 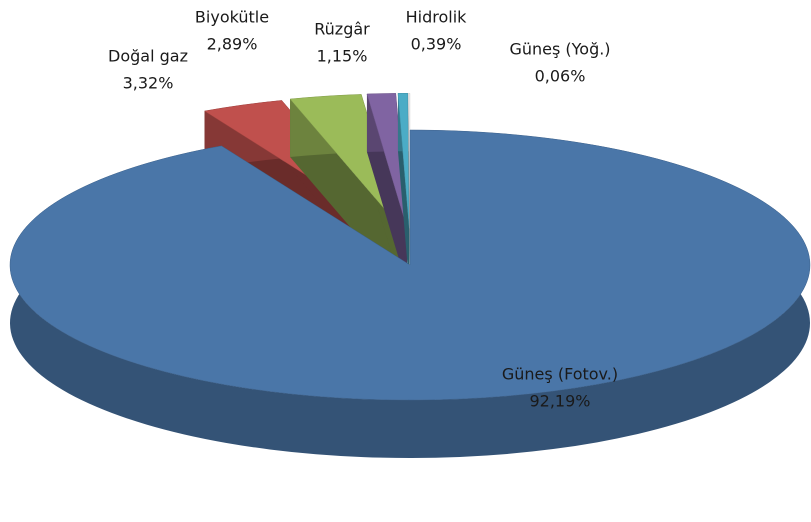 What do you see at coordinates (559, 401) in the screenshot?
I see `slice-value-label: 92,19%` at bounding box center [559, 401].